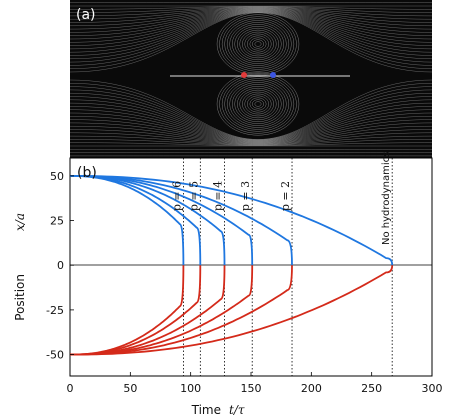 This screenshot has height=419, width=474. What do you see at coordinates (55, 310) in the screenshot?
I see `y-tick-label: -25` at bounding box center [55, 310].